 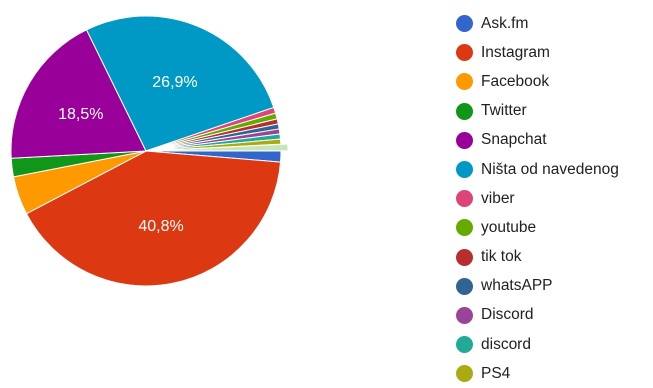 I want to click on legend-item: Instagram, so click(x=554, y=52).